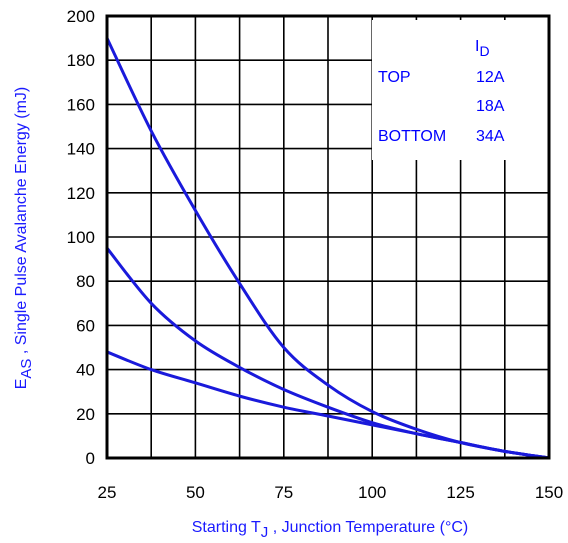 The width and height of the screenshot is (568, 543). I want to click on y-tick-label: 0, so click(90, 458).